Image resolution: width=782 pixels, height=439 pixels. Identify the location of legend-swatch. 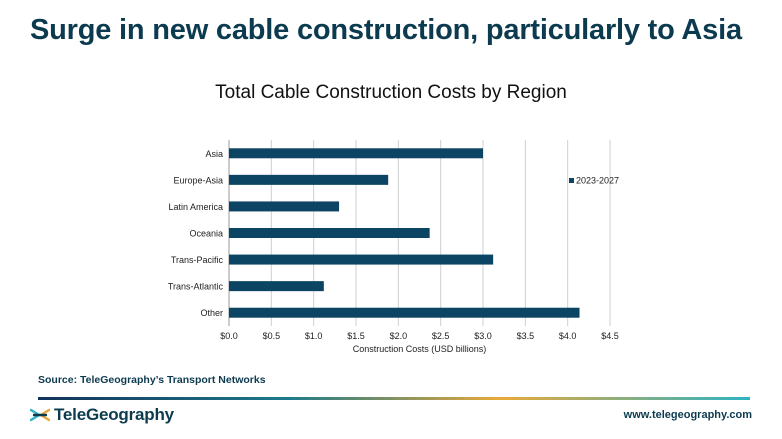
(571, 180).